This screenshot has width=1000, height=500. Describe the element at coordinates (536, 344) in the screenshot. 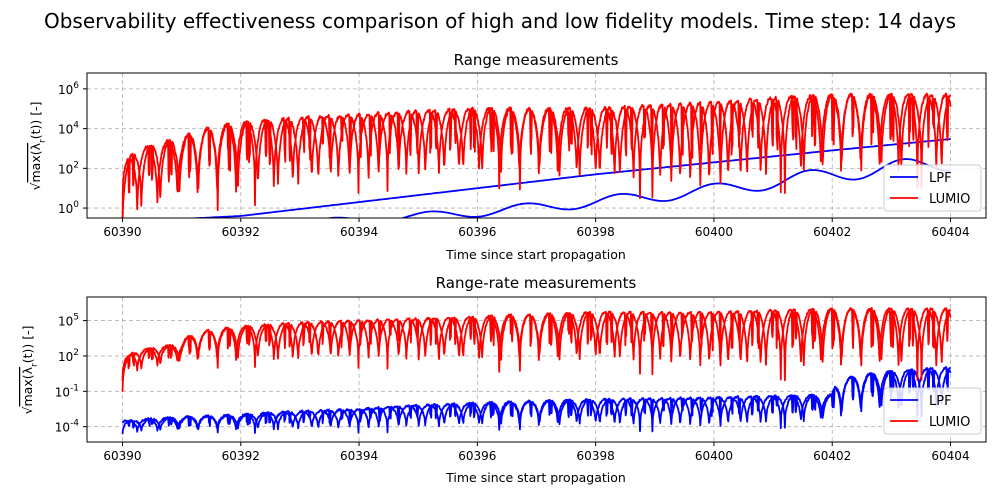

I see `series-line-lumio` at that location.